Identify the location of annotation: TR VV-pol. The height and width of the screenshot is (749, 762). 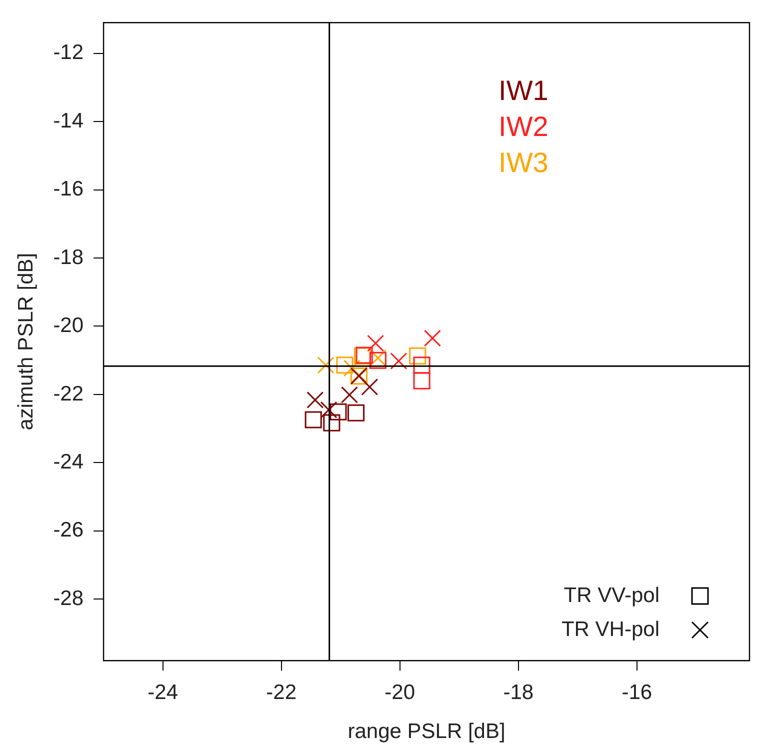
(612, 596).